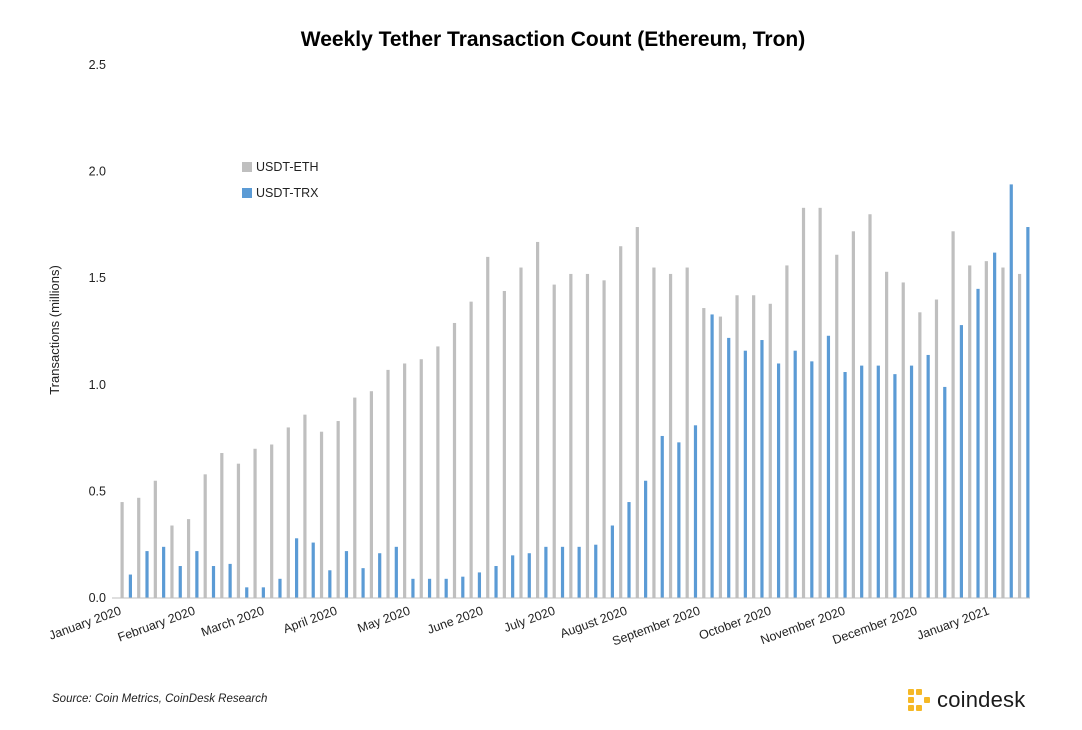  Describe the element at coordinates (280, 180) in the screenshot. I see `legend: USDT-ETH USDT-TRX` at that location.